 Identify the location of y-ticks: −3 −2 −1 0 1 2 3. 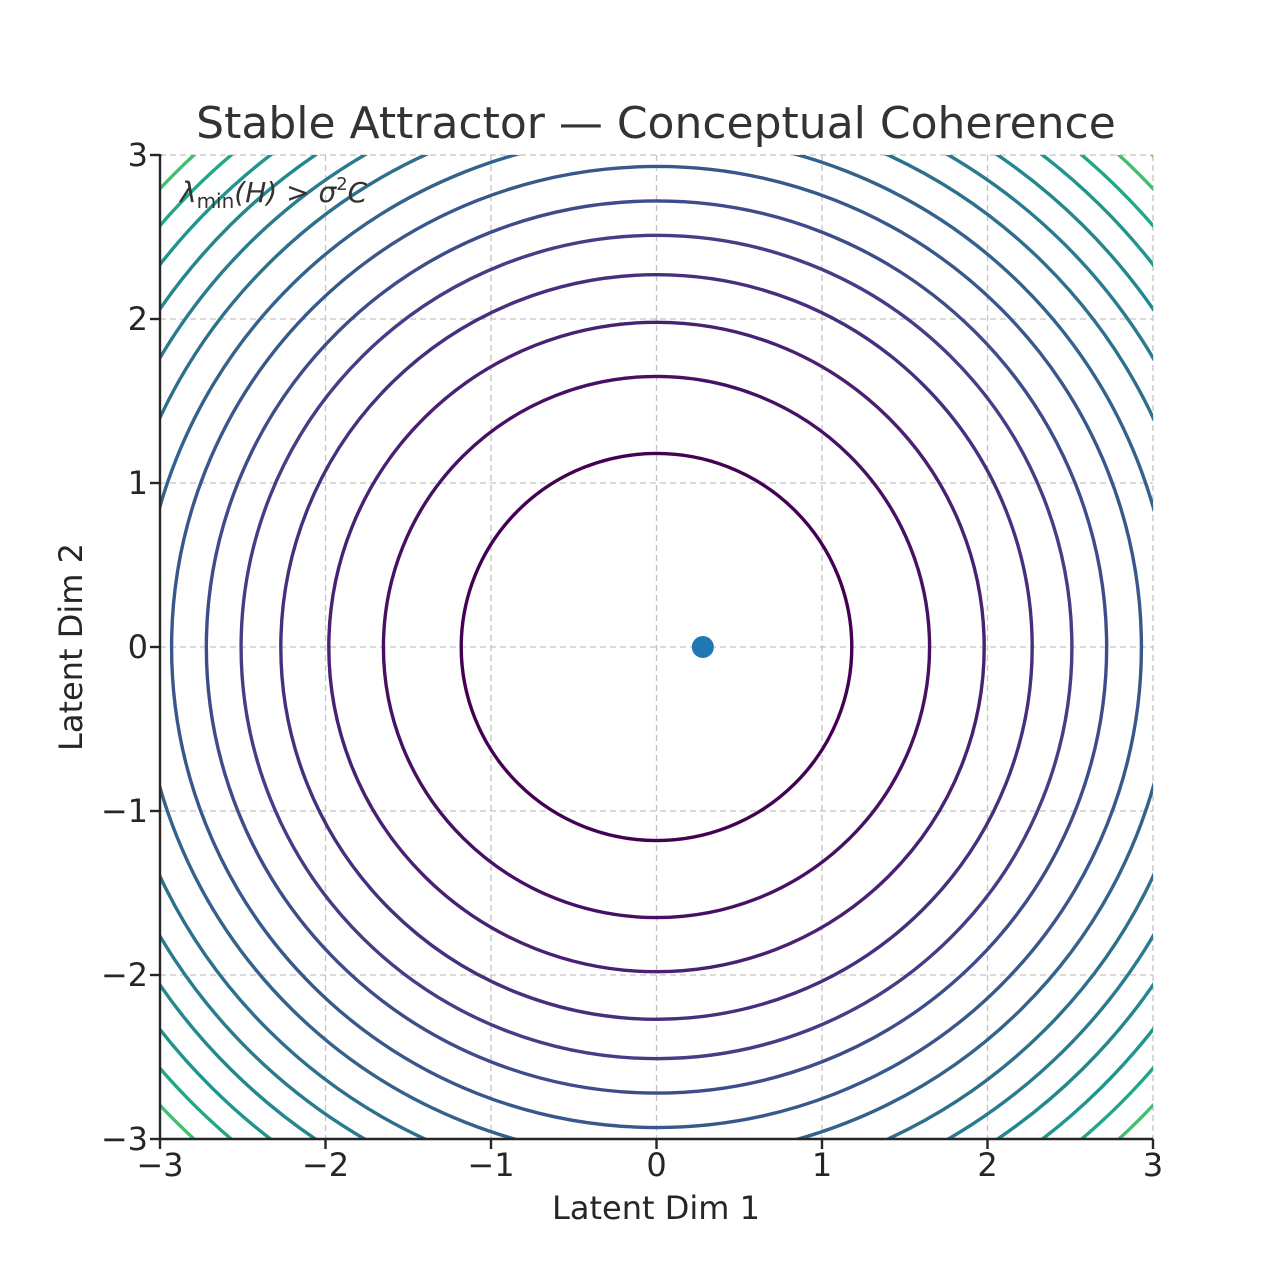
(130, 647).